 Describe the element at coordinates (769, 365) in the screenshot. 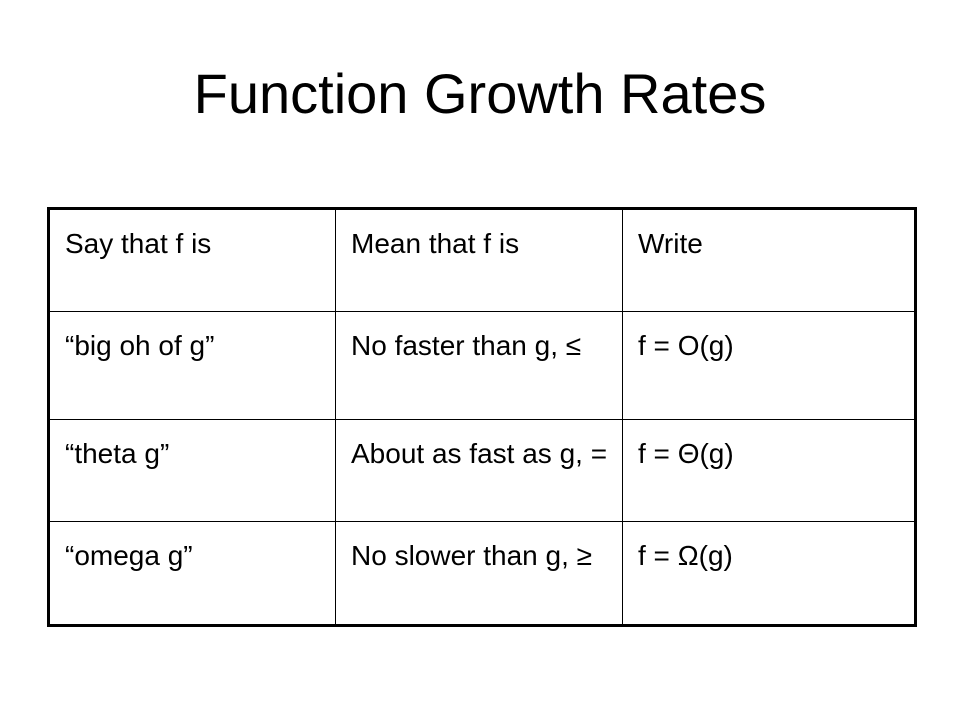

I see `cell: f = O(g)` at that location.